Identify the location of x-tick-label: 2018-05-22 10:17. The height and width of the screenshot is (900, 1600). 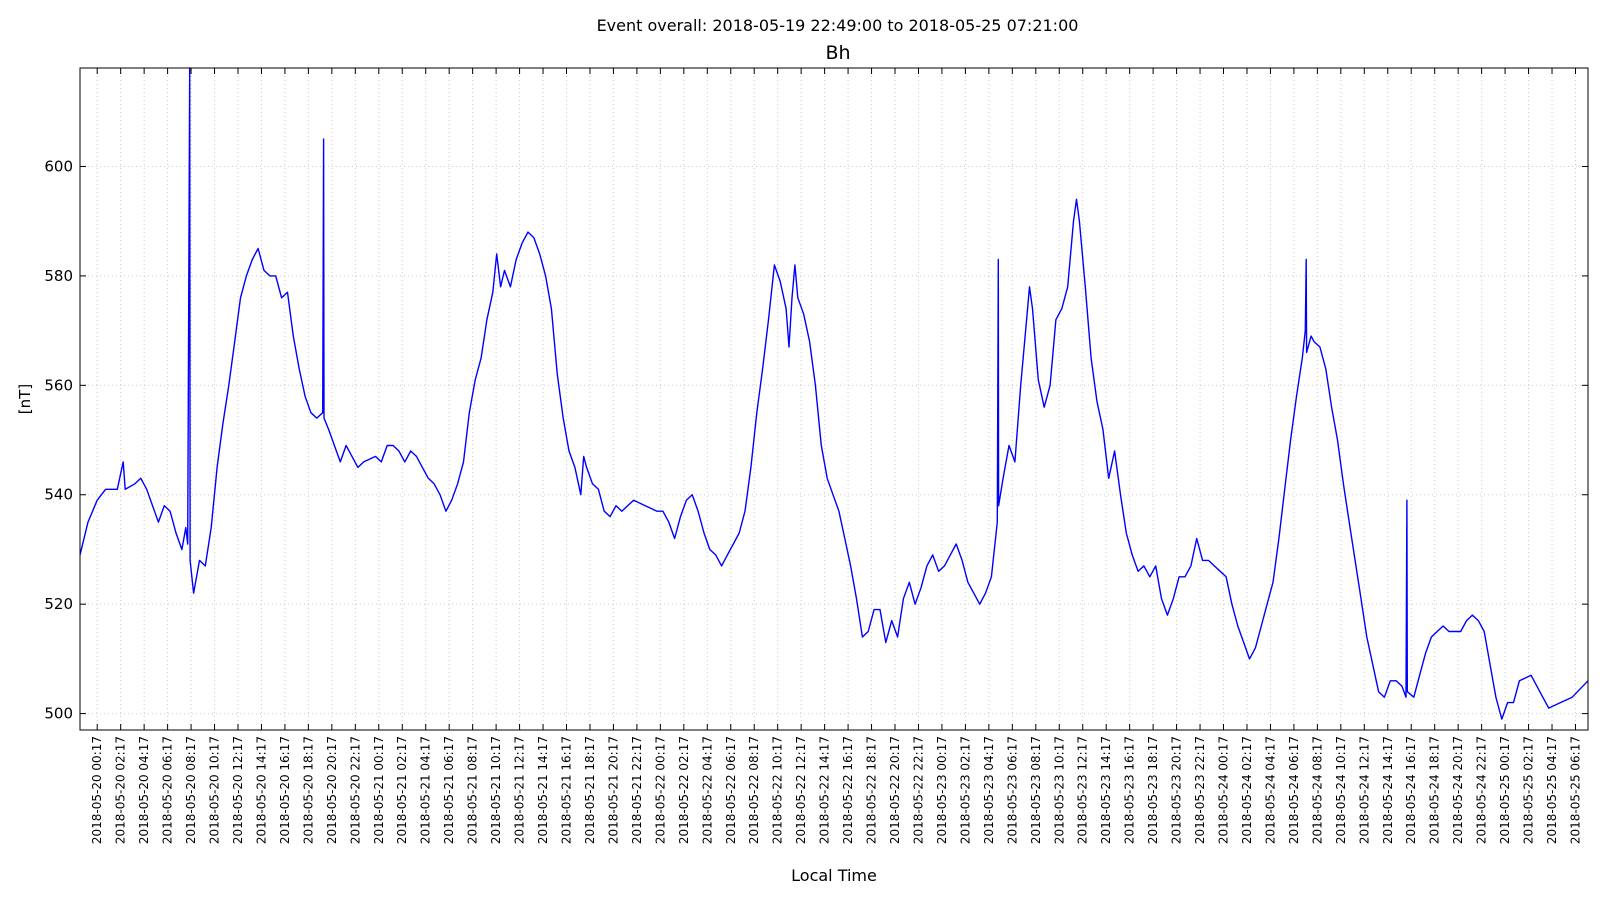
(778, 790).